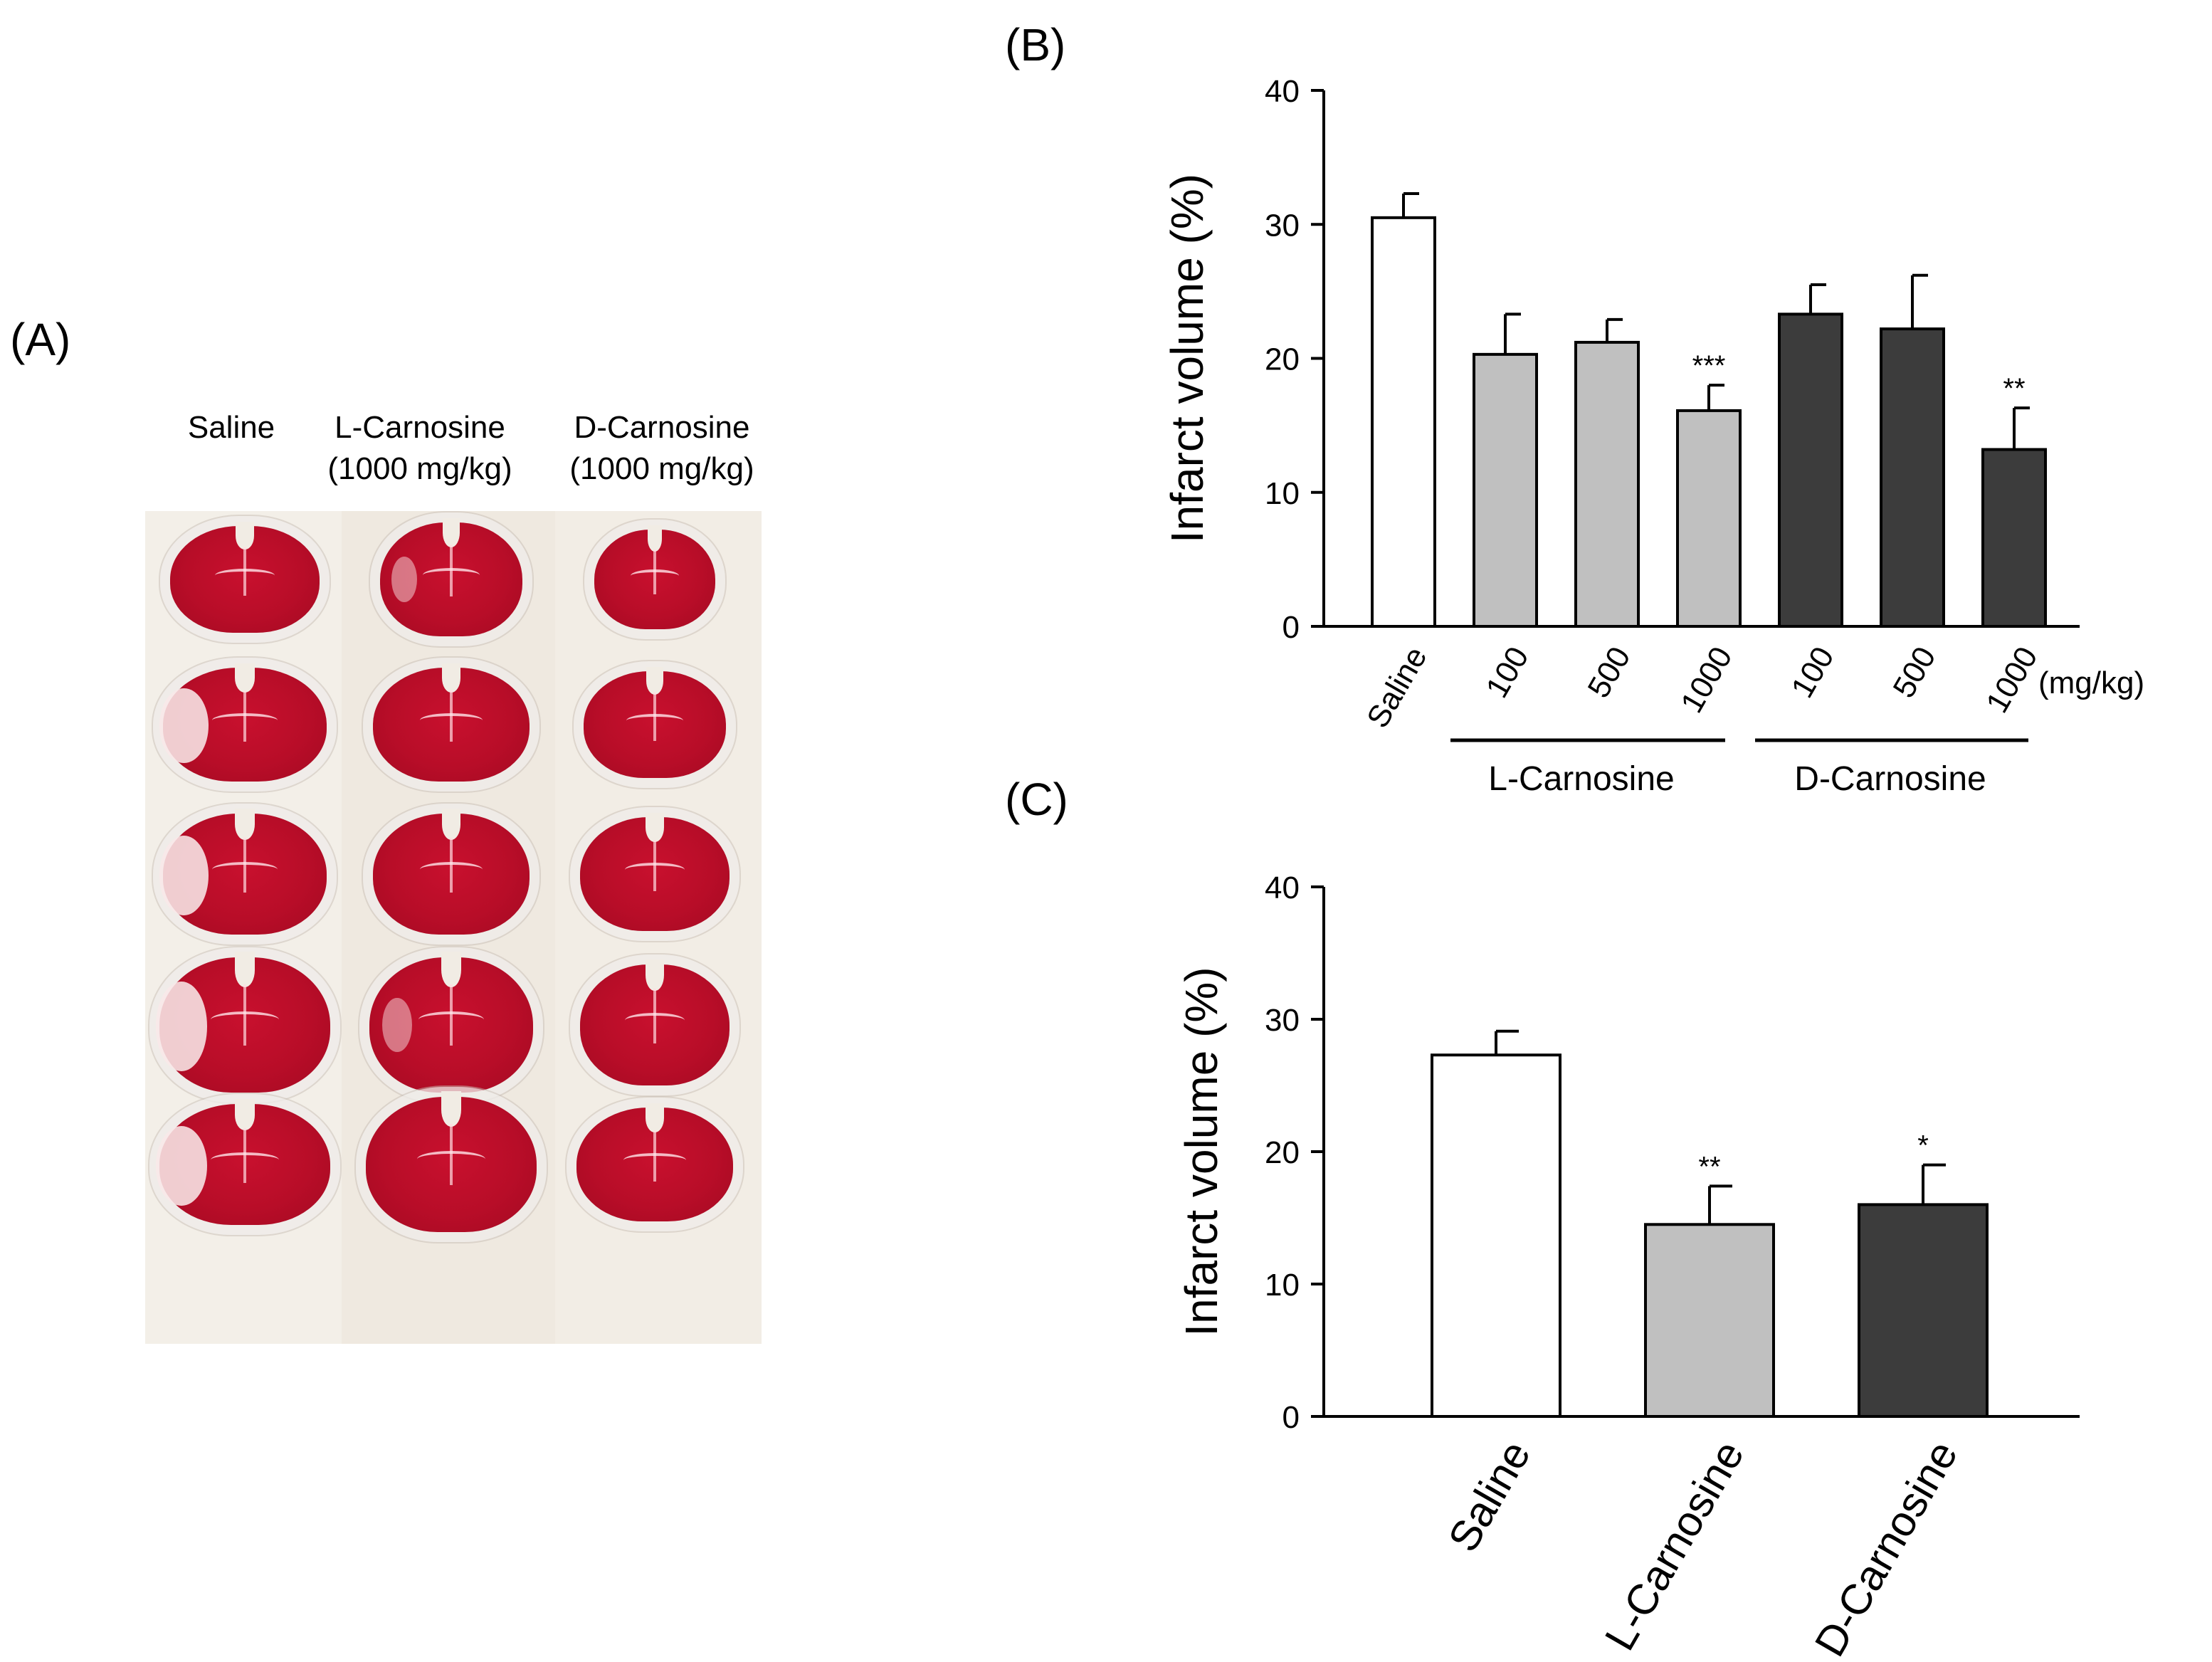 The height and width of the screenshot is (1662, 2212). I want to click on column-name: Saline, so click(231, 427).